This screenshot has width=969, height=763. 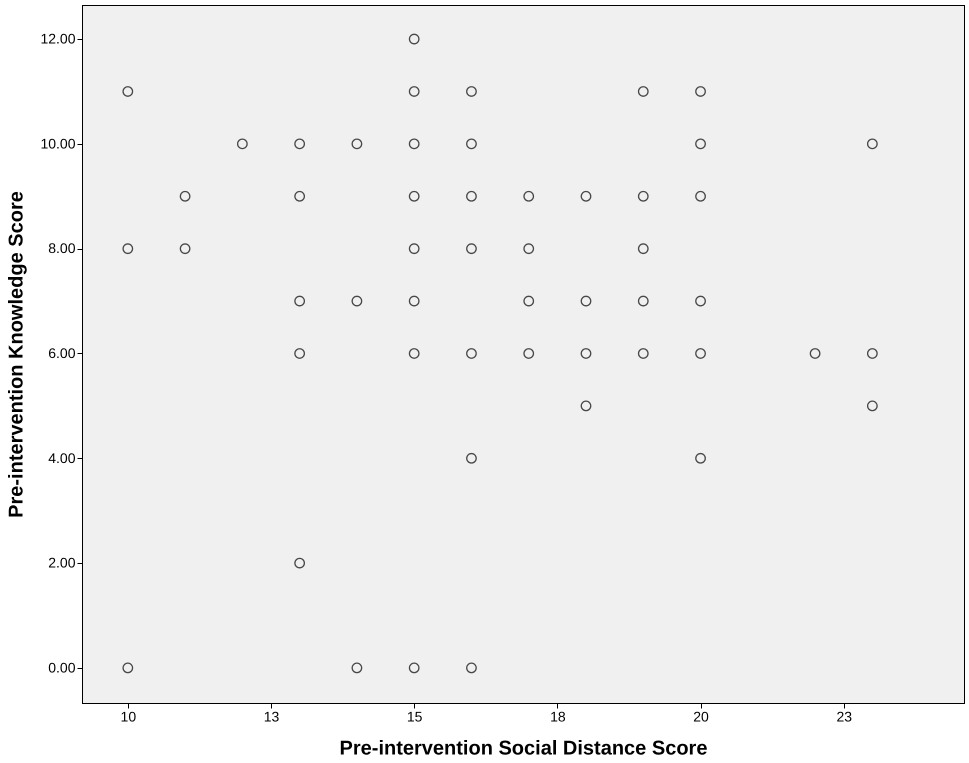 I want to click on x-tick-label: 20, so click(x=701, y=716).